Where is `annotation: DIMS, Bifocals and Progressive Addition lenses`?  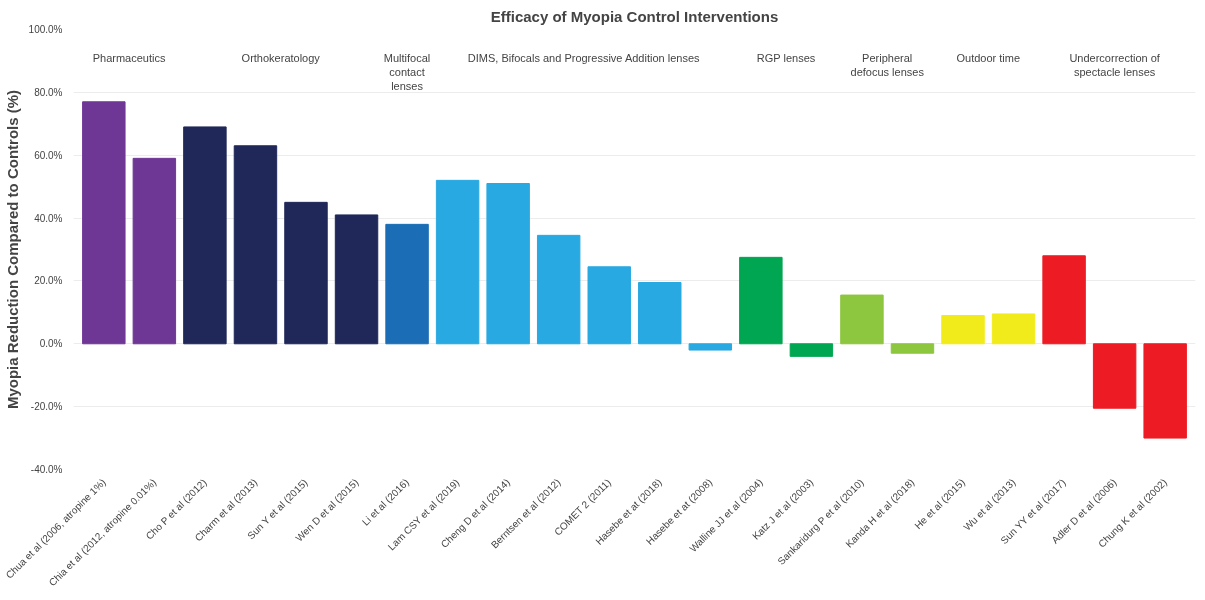 annotation: DIMS, Bifocals and Progressive Addition lenses is located at coordinates (584, 57).